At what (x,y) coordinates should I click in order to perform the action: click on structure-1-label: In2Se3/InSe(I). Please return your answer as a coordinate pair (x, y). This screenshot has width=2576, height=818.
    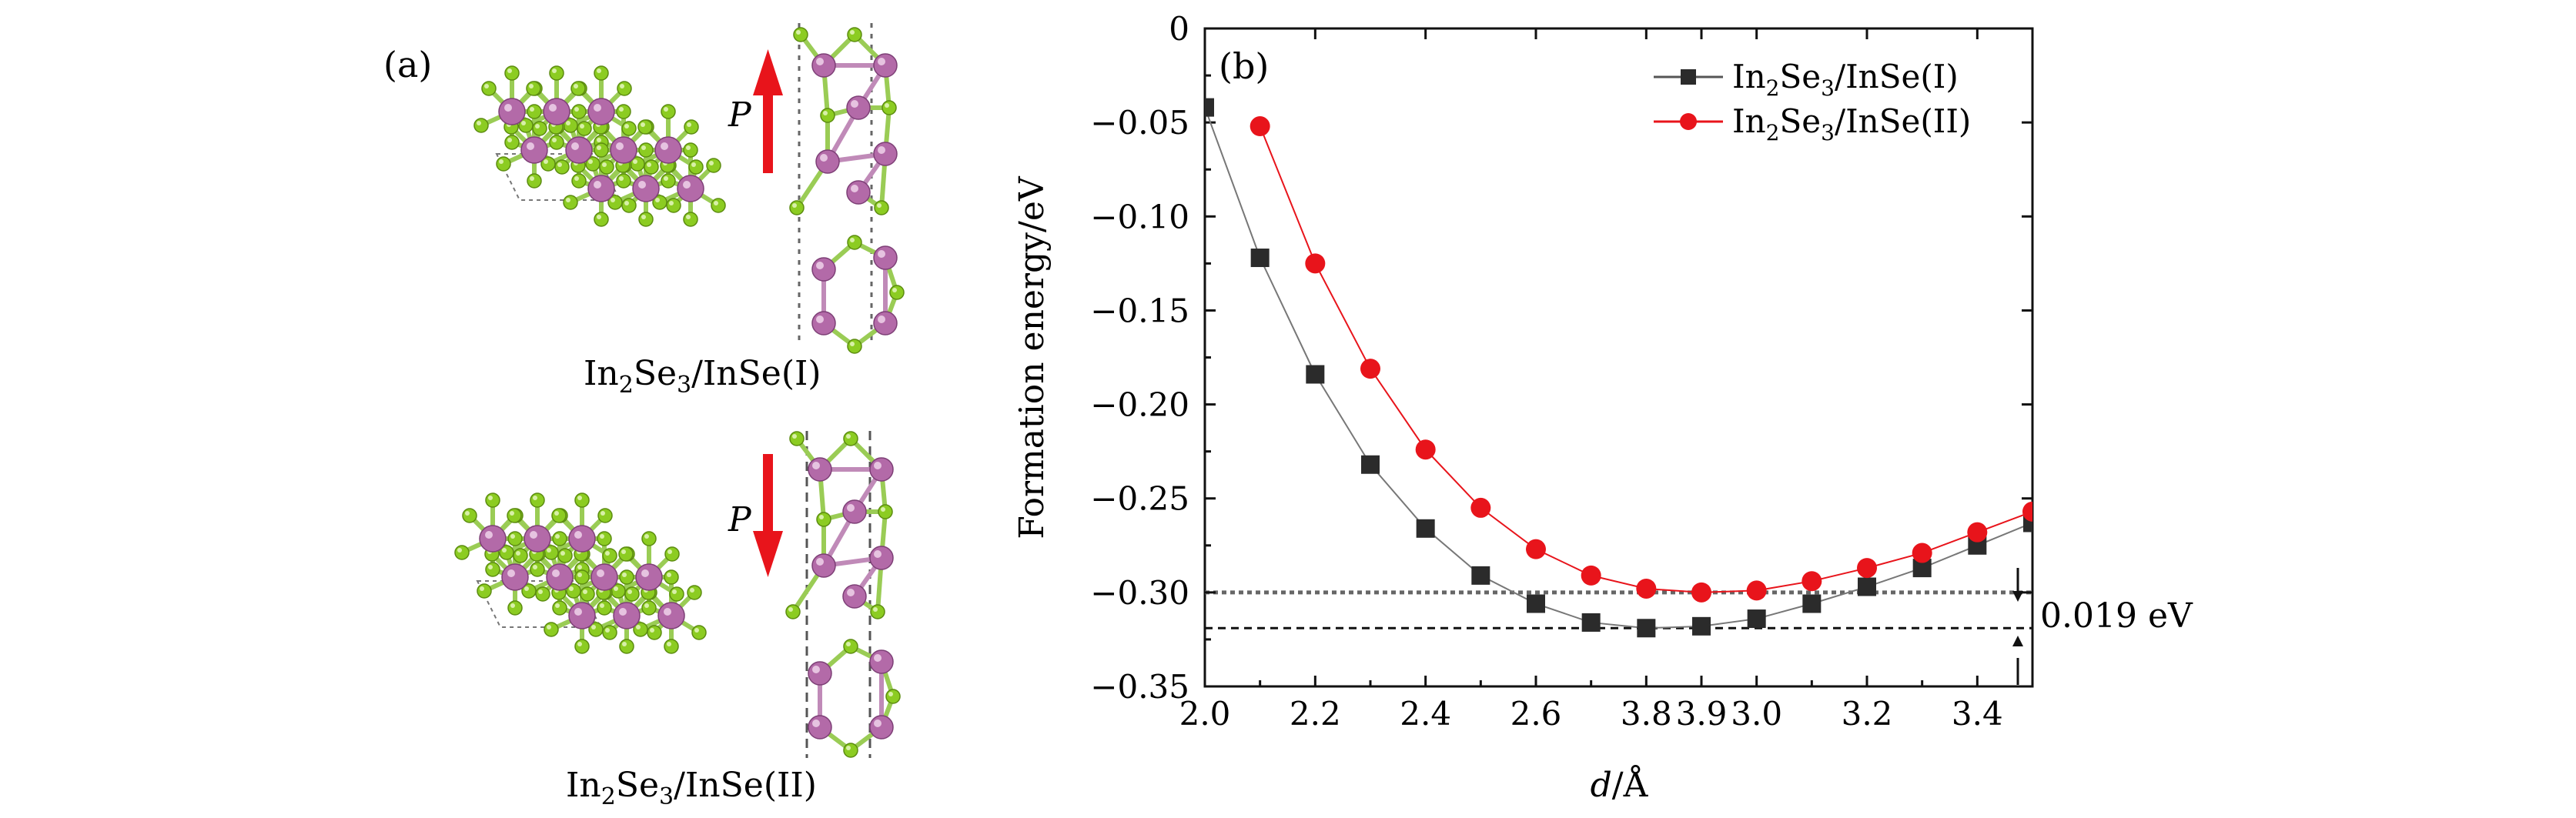
    Looking at the image, I should click on (703, 376).